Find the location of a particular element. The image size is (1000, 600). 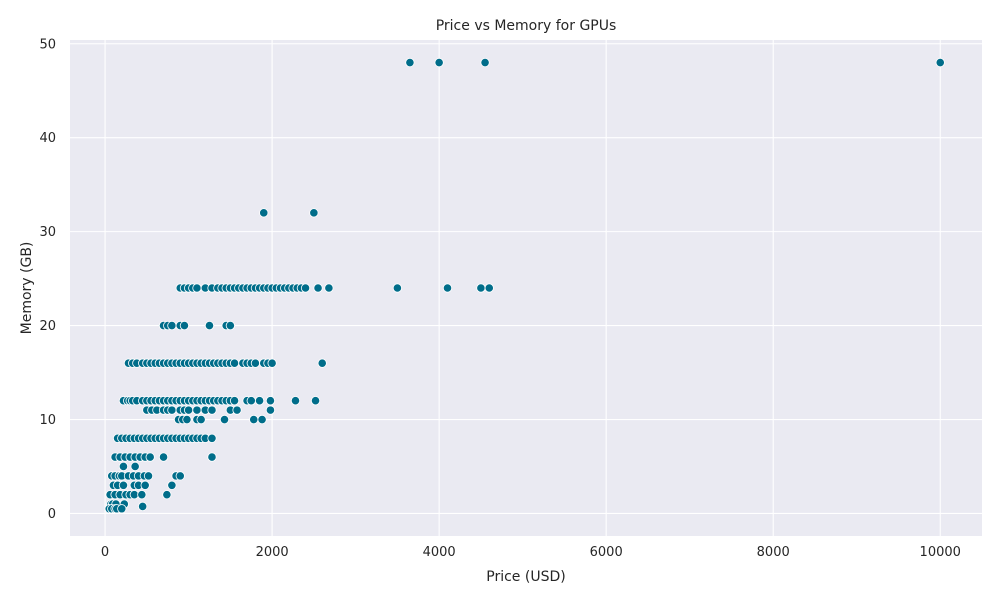

y-tick-label: 20 is located at coordinates (47, 326).